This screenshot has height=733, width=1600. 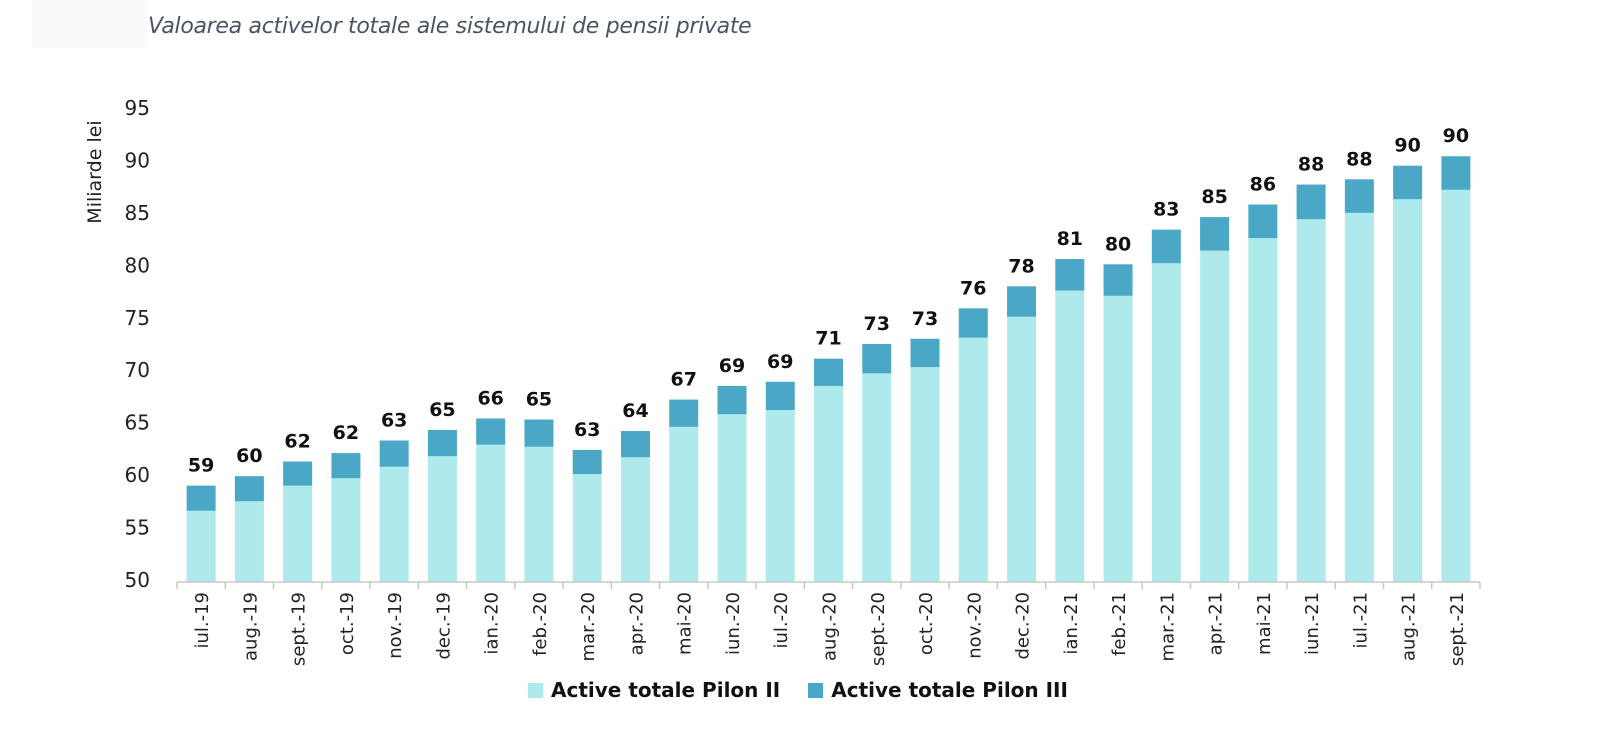 What do you see at coordinates (535, 690) in the screenshot?
I see `legend-swatch-pilon2` at bounding box center [535, 690].